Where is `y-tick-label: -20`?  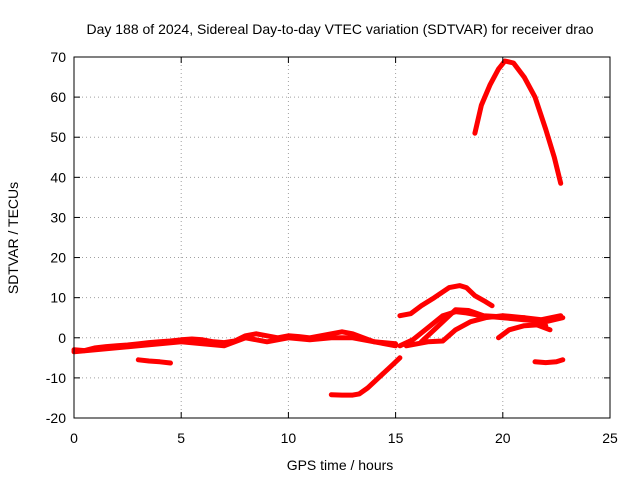
y-tick-label: -20 is located at coordinates (56, 418).